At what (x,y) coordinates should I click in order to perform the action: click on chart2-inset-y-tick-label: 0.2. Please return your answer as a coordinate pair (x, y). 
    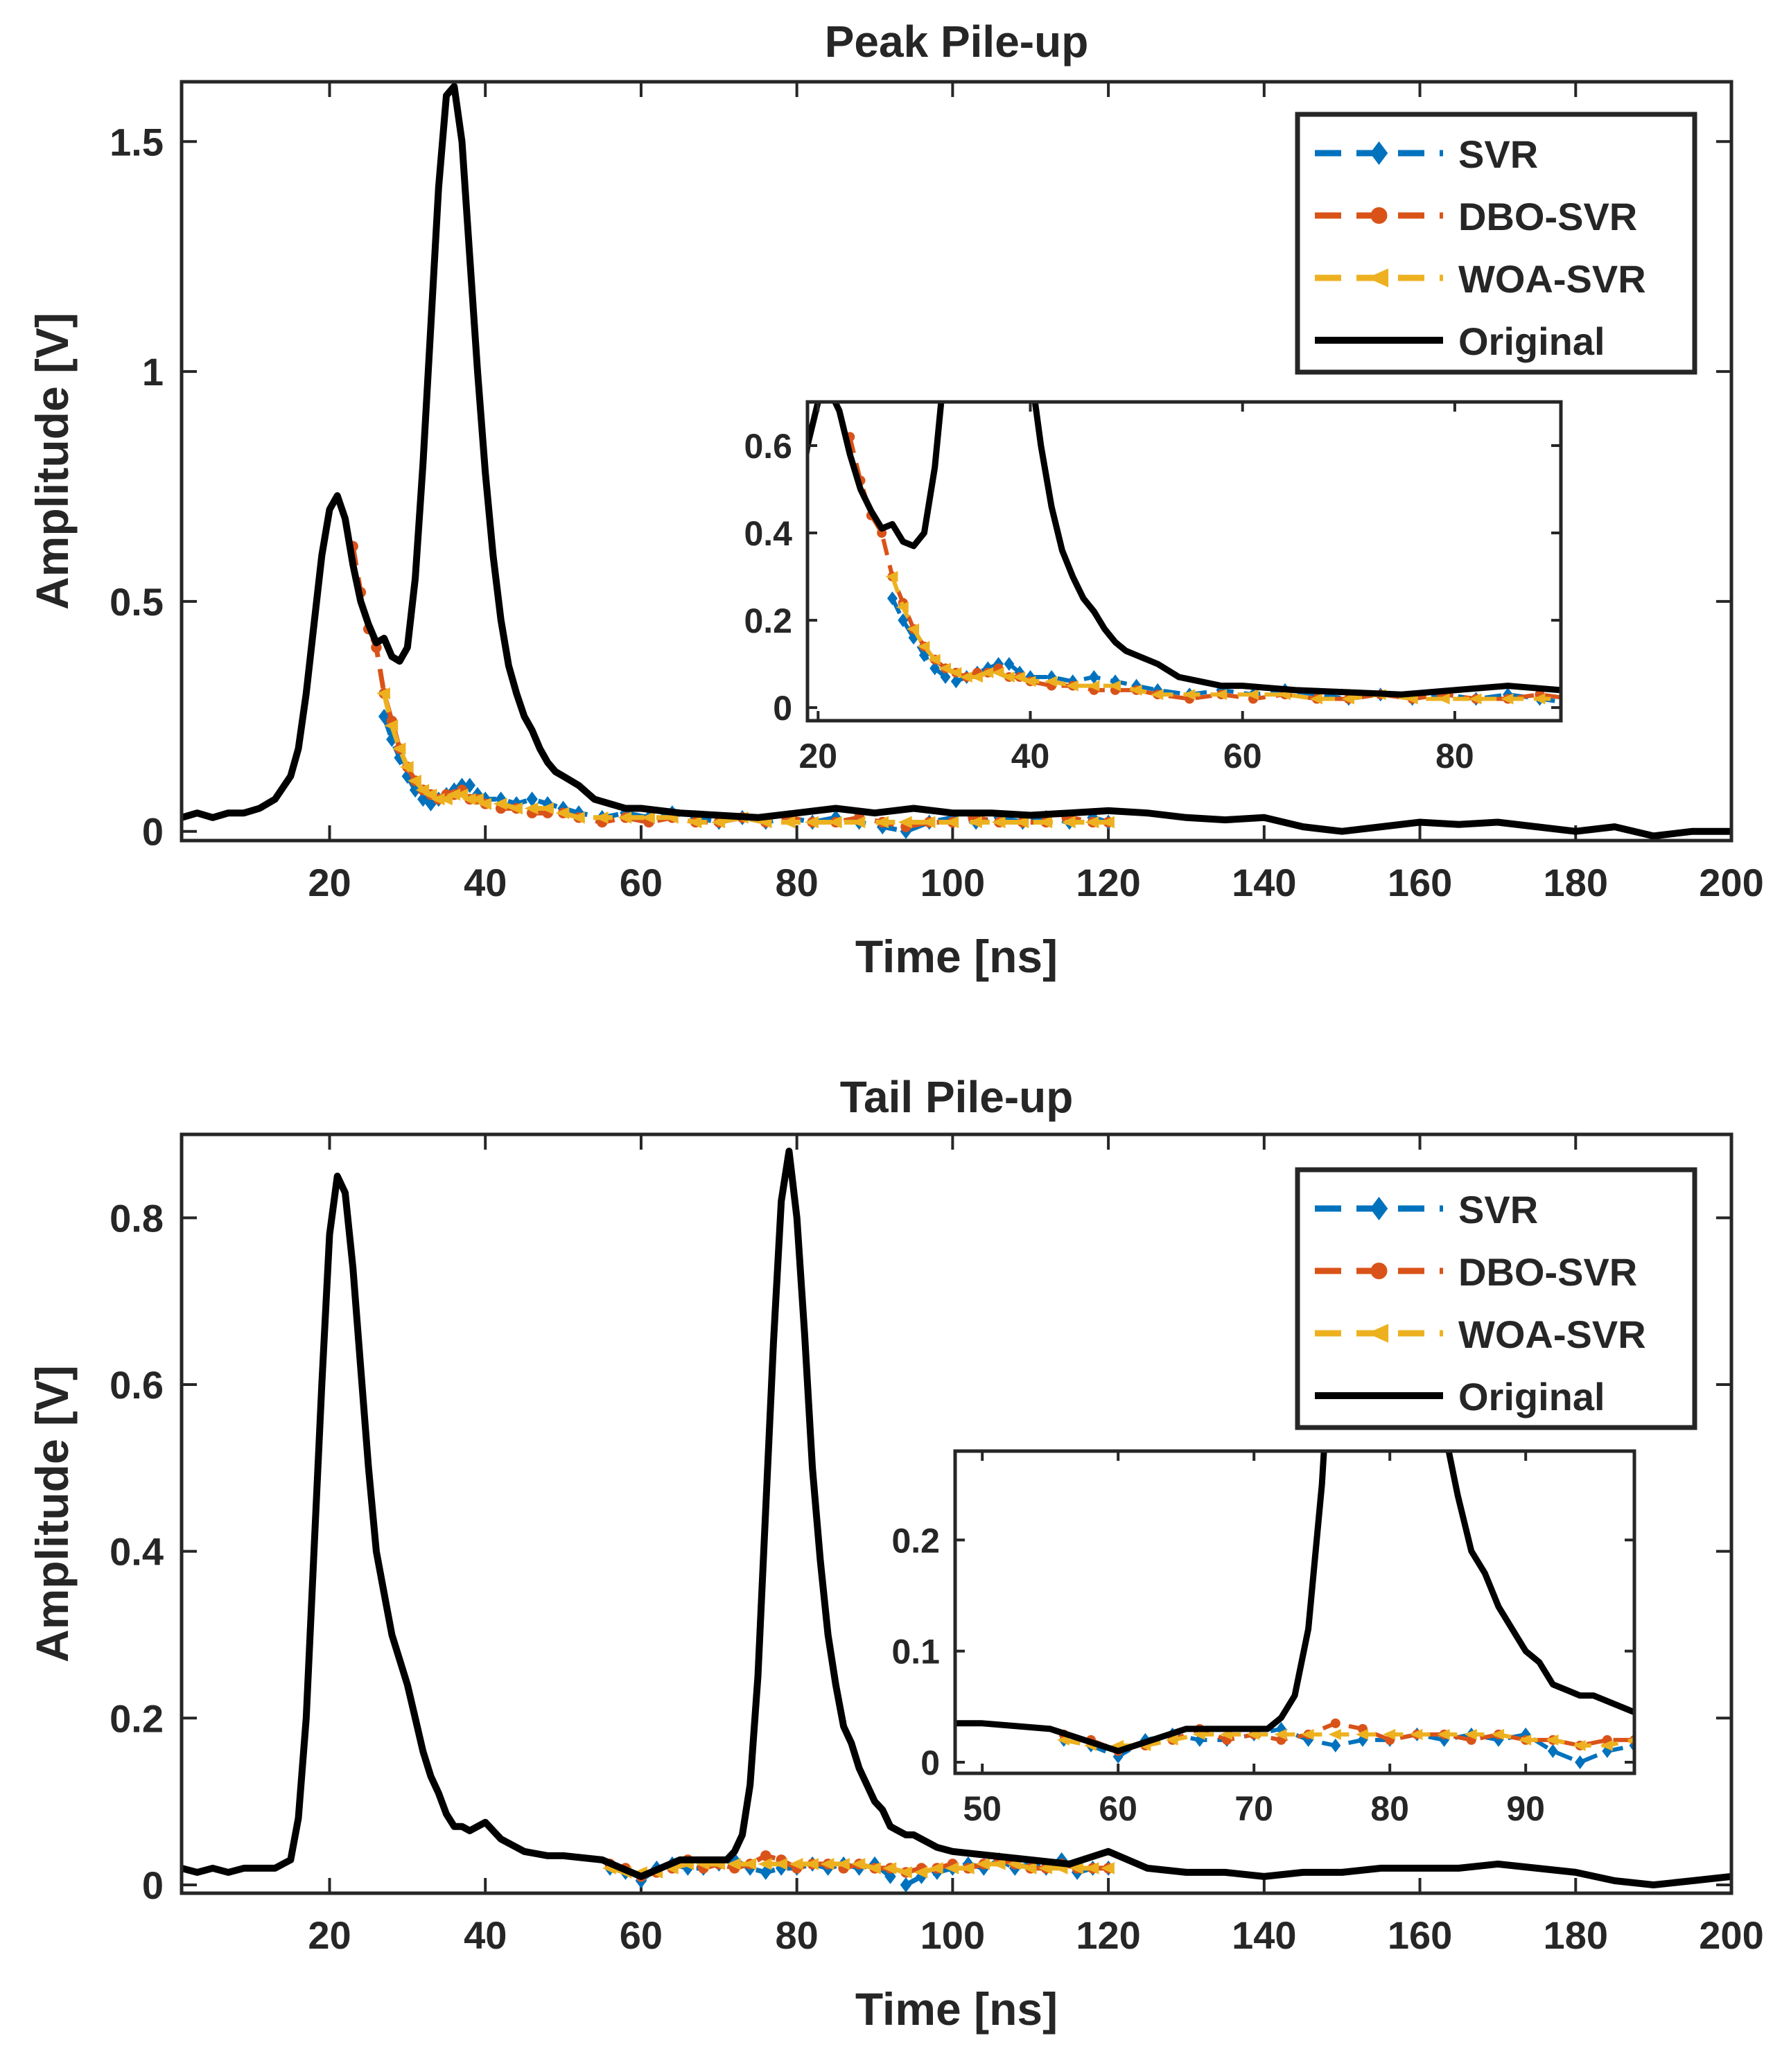
    Looking at the image, I should click on (915, 1541).